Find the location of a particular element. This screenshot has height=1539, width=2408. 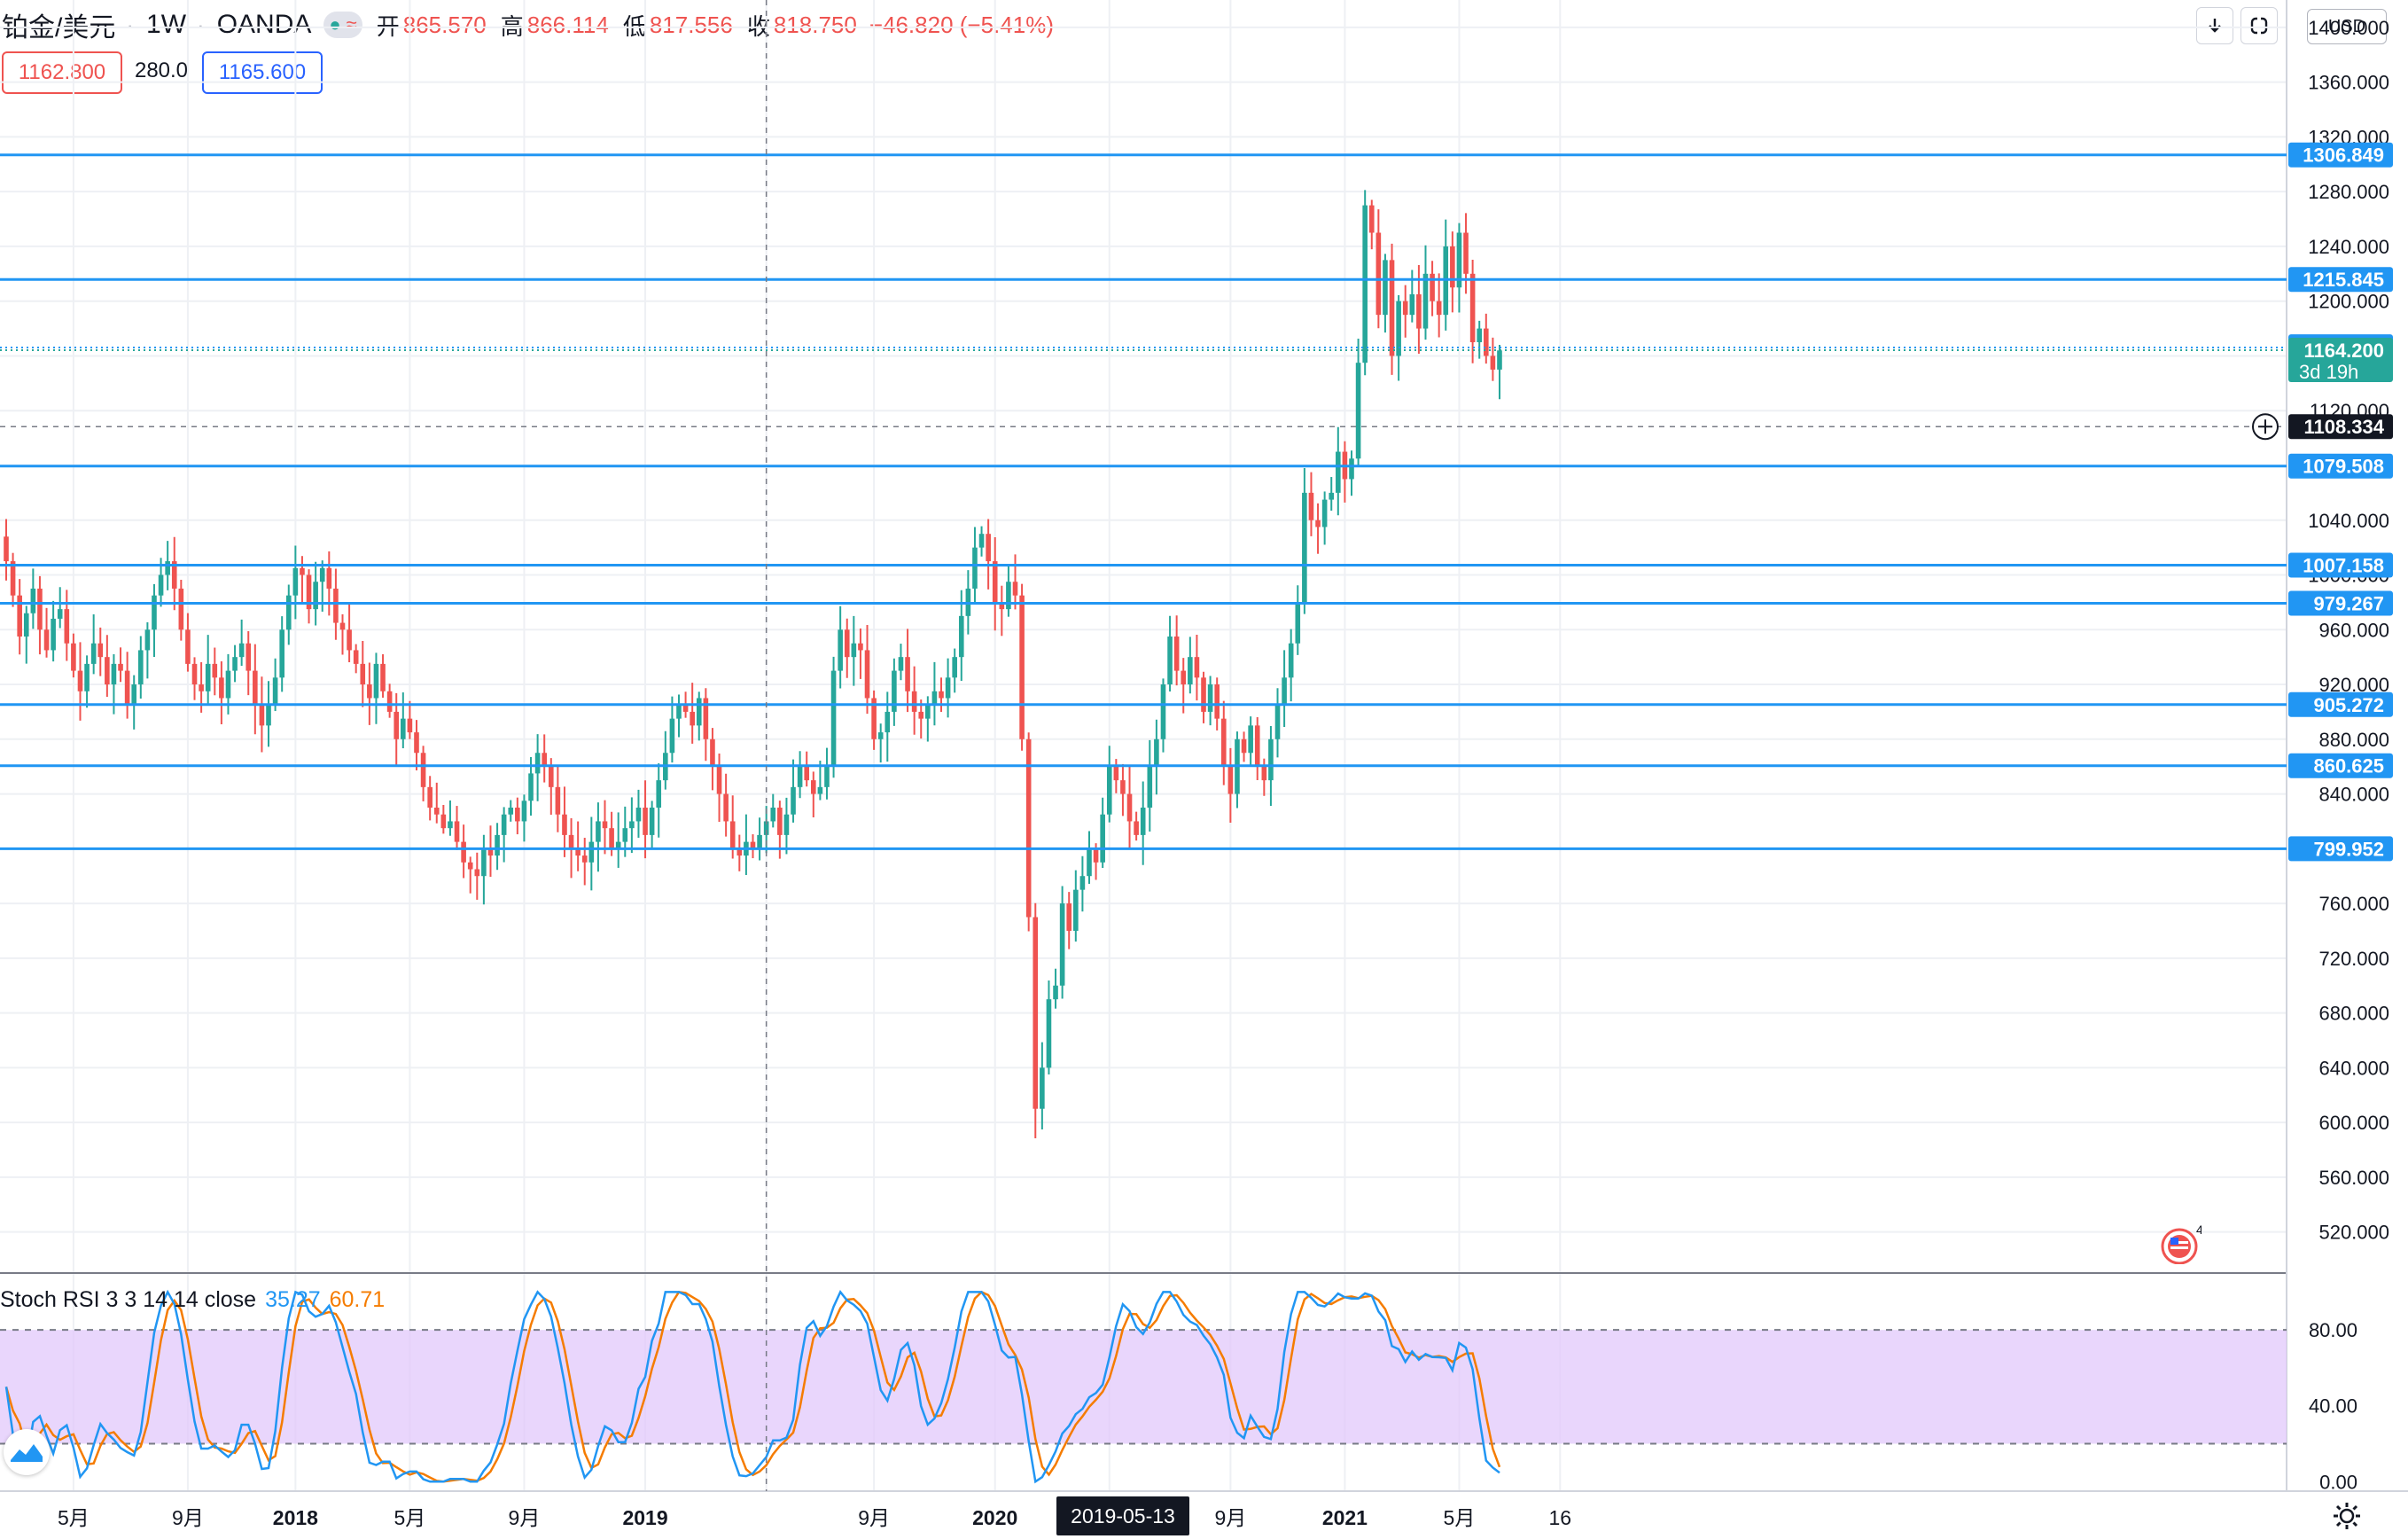

wave-icon: ≈ is located at coordinates (351, 24).